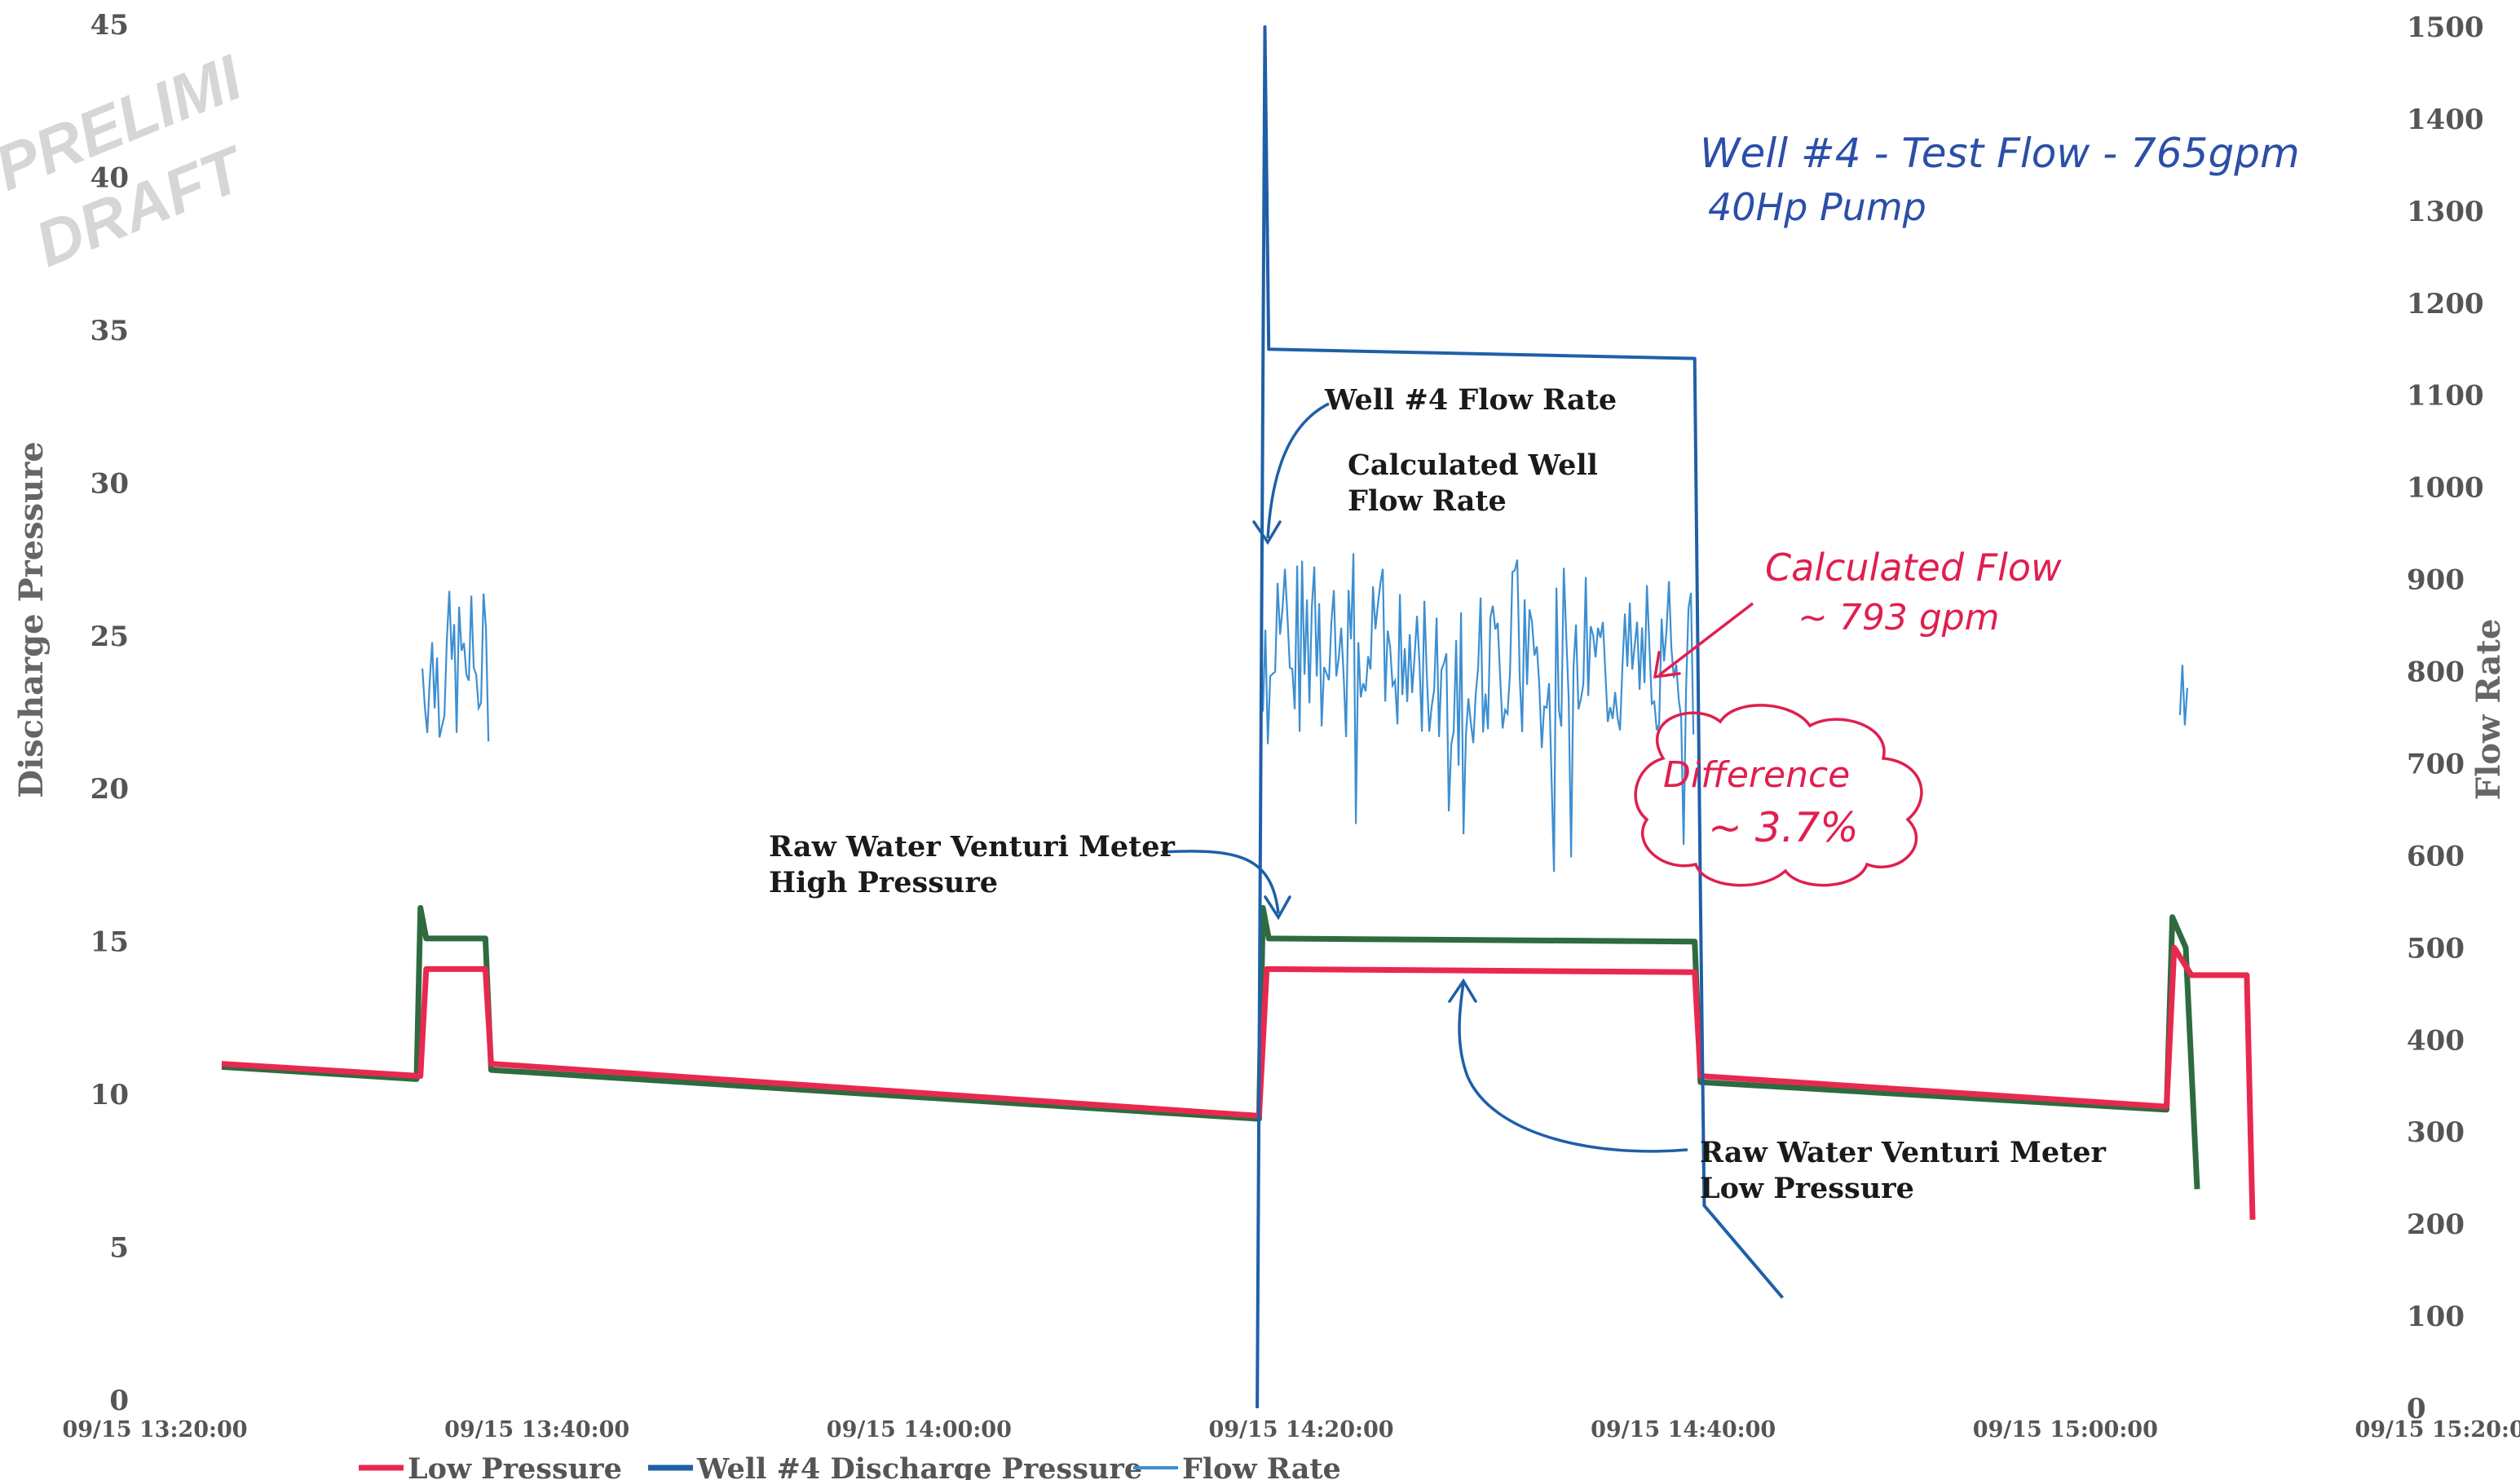 The height and width of the screenshot is (1480, 2520). Describe the element at coordinates (119, 1401) in the screenshot. I see `y-tick-label: 0` at that location.